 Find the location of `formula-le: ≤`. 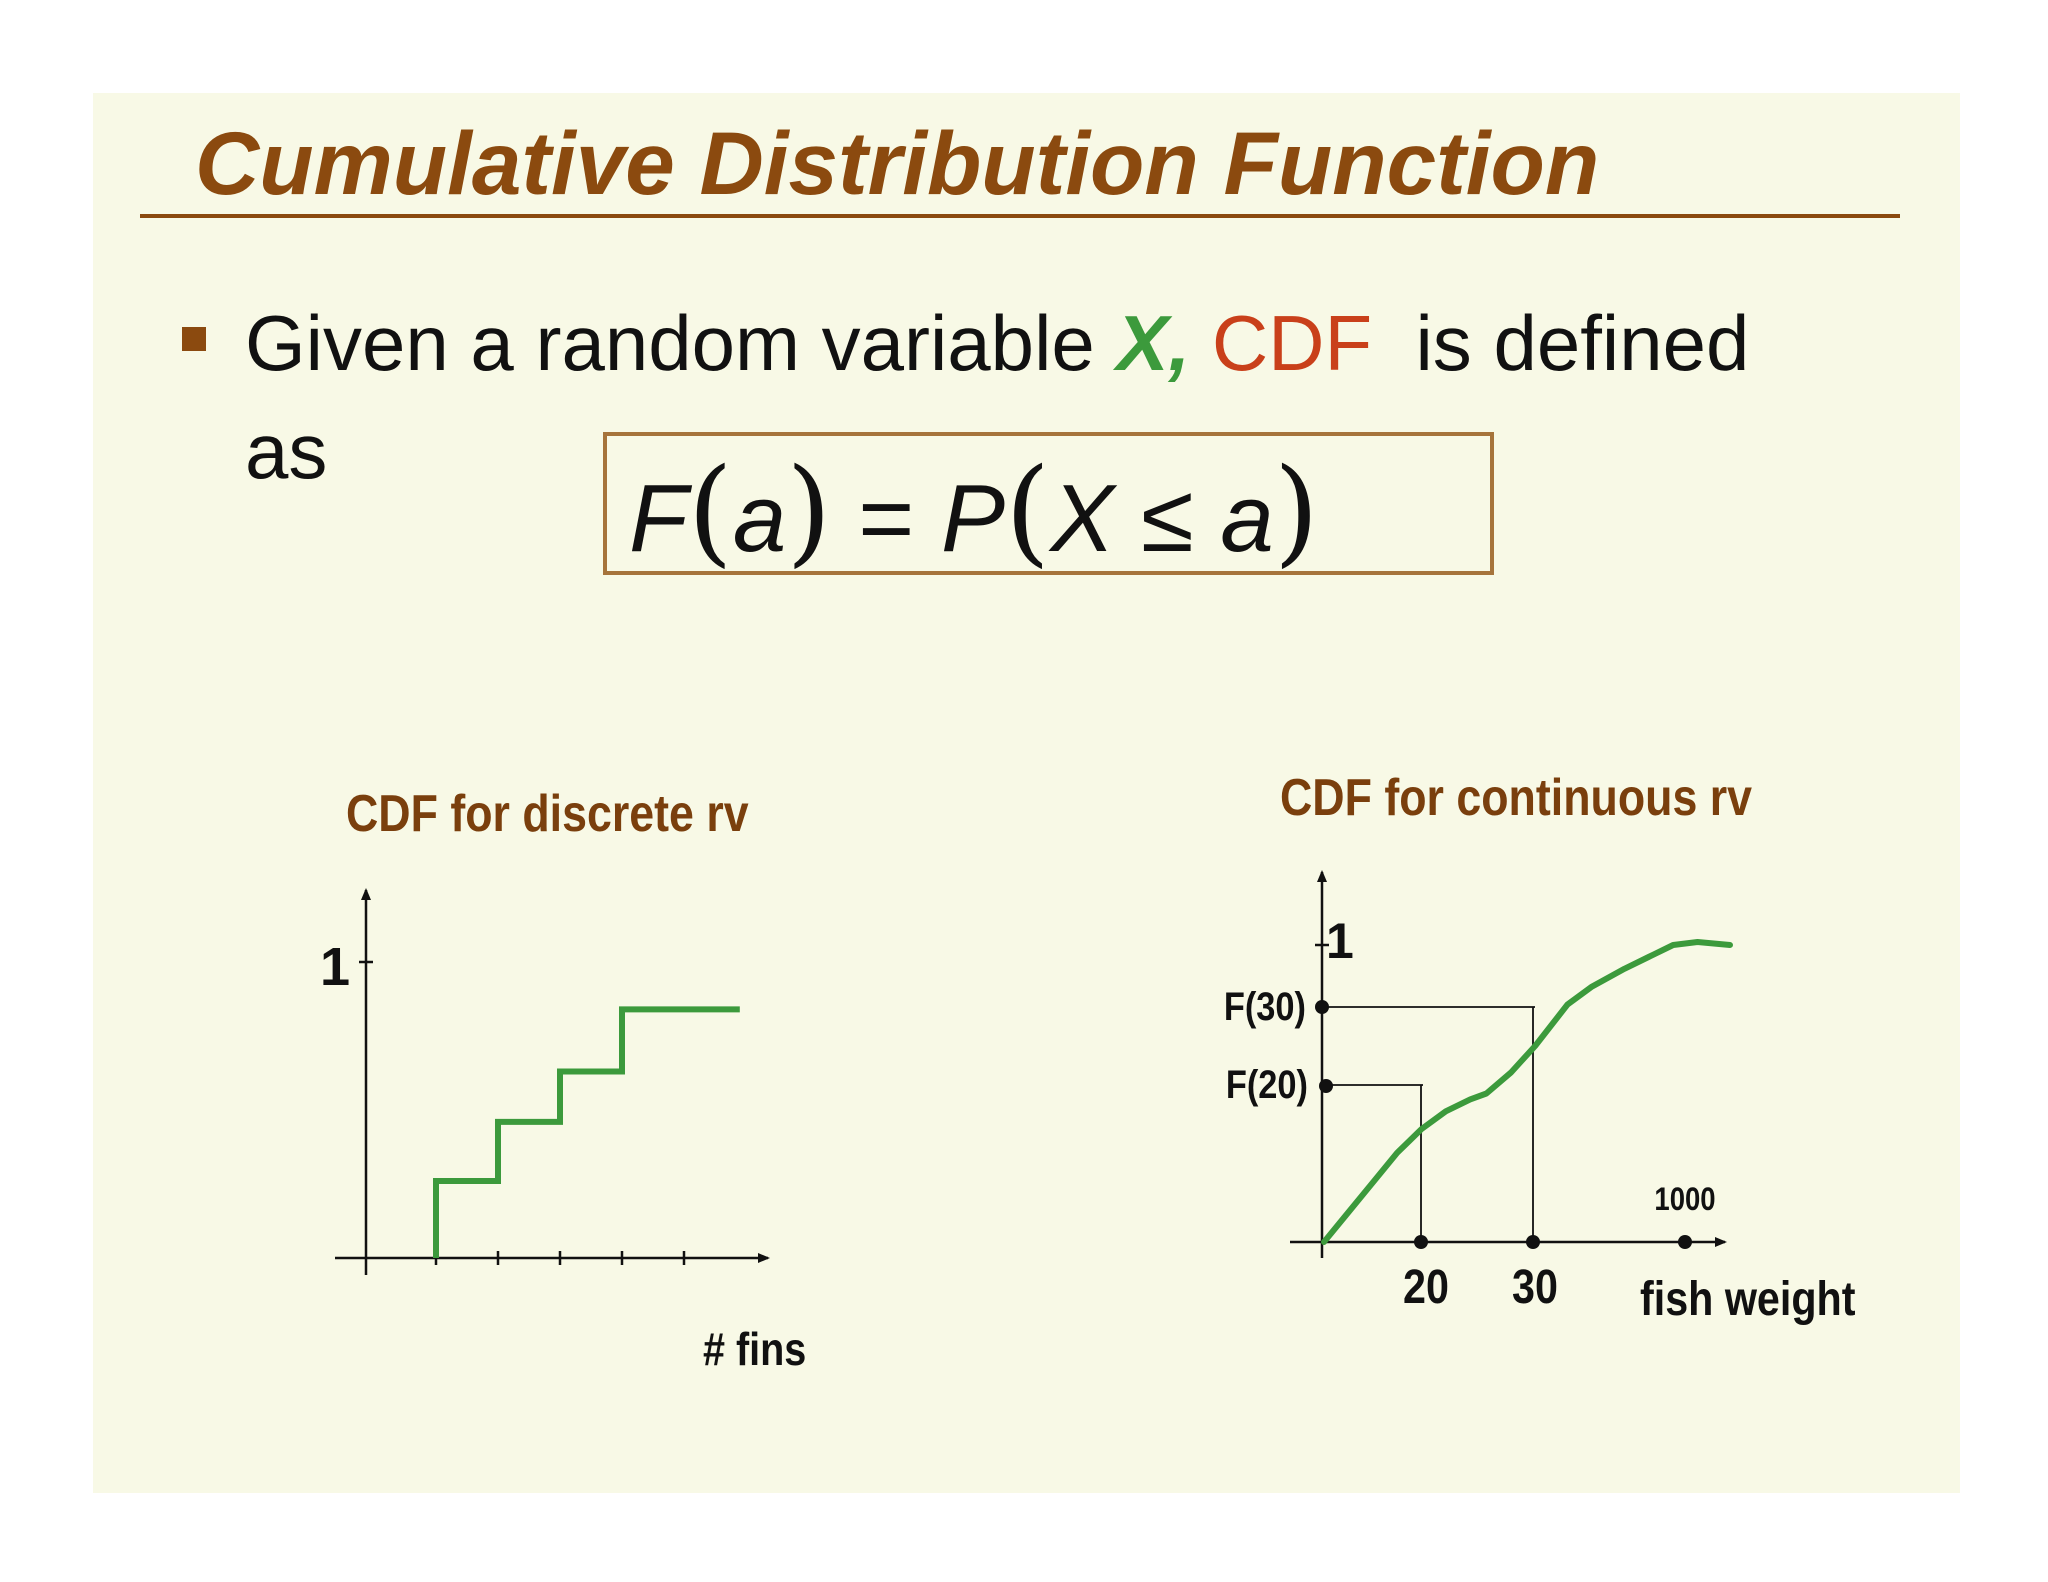

formula-le: ≤ is located at coordinates (1167, 518).